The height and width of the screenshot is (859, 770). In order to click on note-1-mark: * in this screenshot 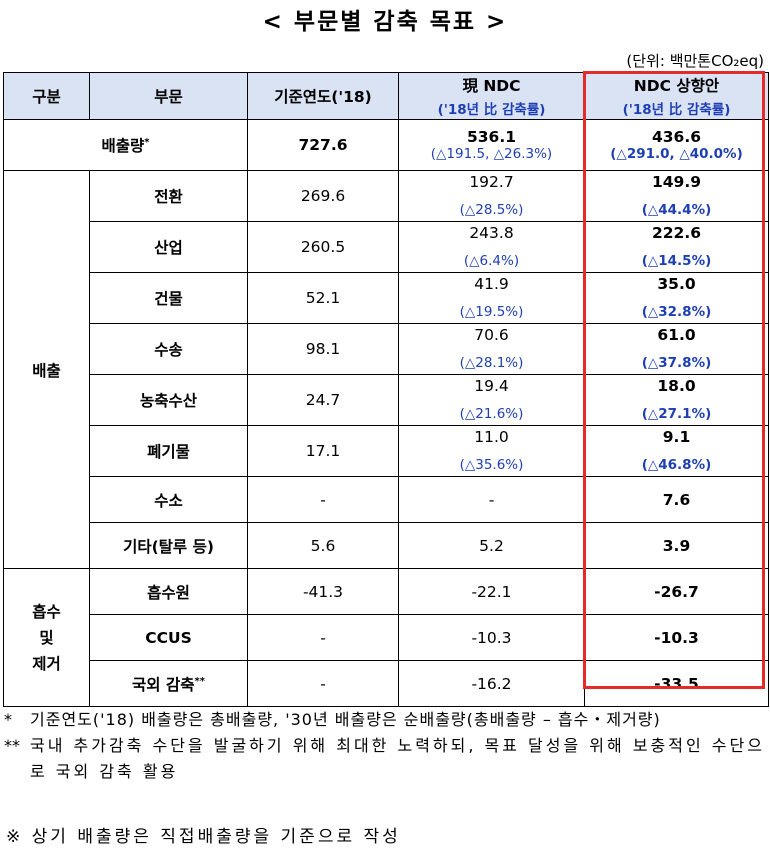, I will do `click(8, 719)`.